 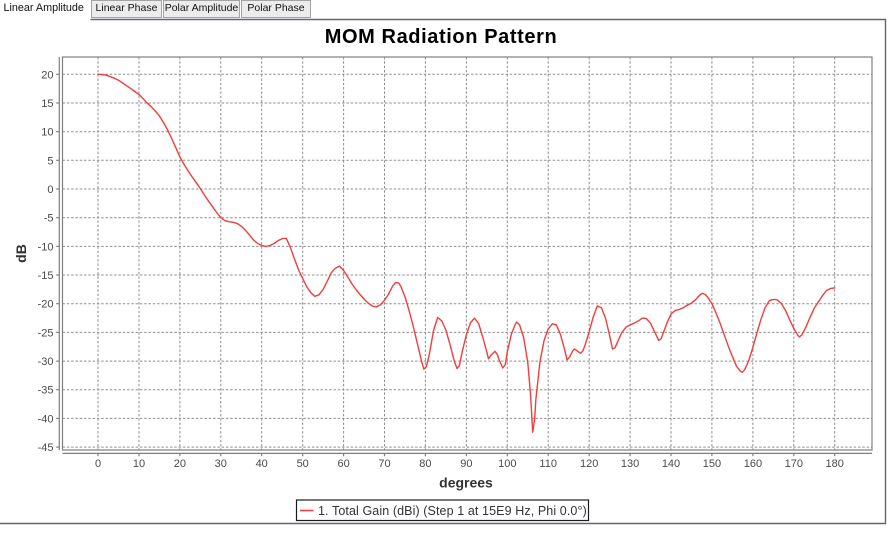 I want to click on svg-text: 90, so click(x=466, y=464).